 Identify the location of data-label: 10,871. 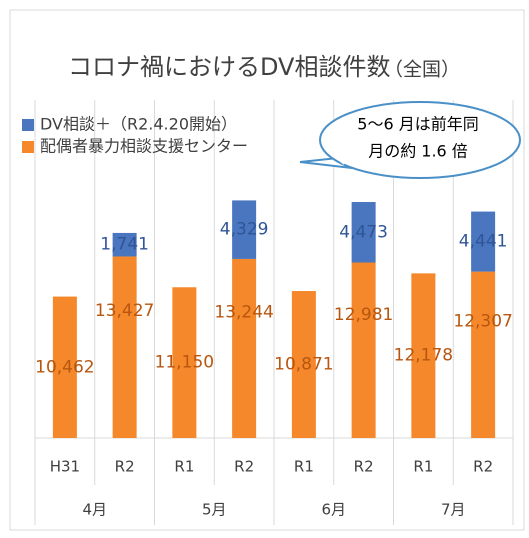
(303, 365).